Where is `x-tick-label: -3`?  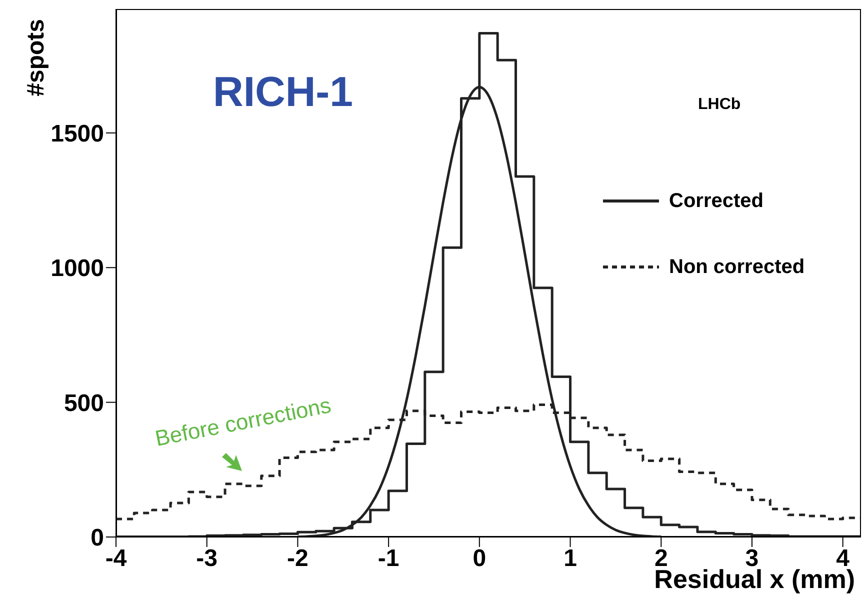 x-tick-label: -3 is located at coordinates (207, 558).